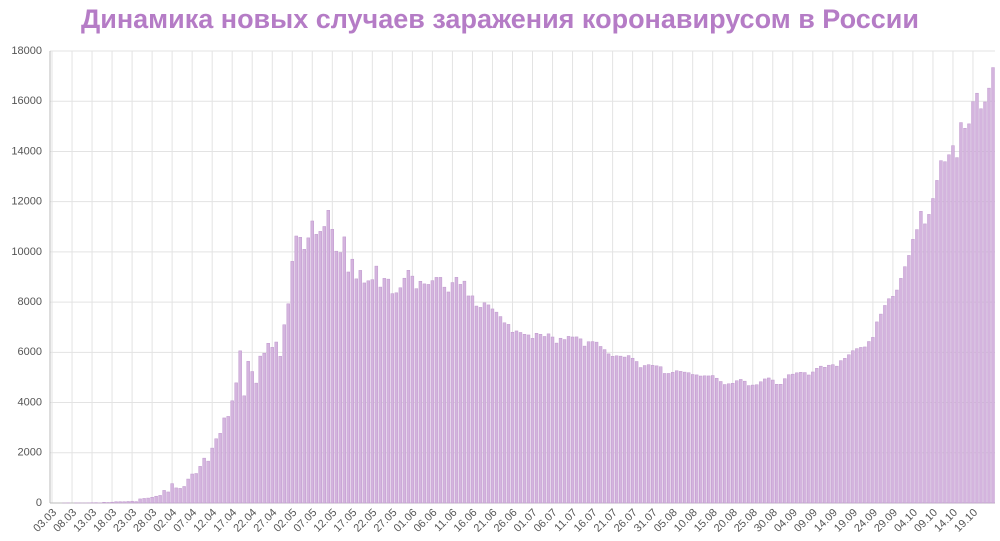 This screenshot has height=541, width=1000. I want to click on y-tick-label: 10000, so click(26, 252).